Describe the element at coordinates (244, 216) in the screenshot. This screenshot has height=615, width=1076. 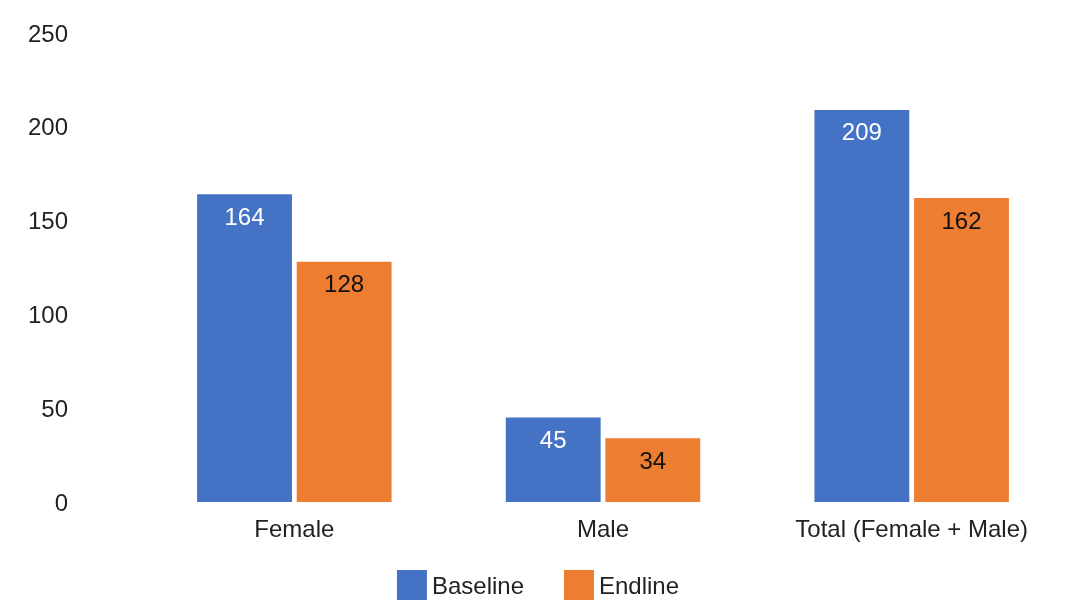
I see `data-label: 164` at that location.